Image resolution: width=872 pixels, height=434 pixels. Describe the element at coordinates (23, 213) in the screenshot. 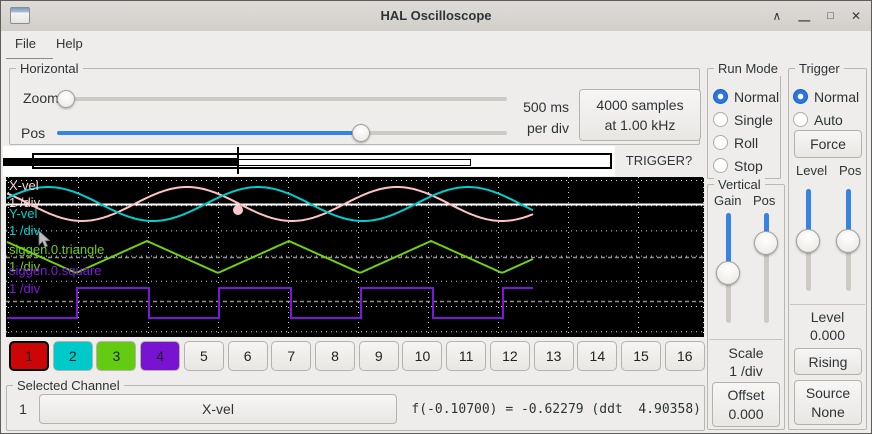

I see `scope-channel-label: Y-vel` at that location.